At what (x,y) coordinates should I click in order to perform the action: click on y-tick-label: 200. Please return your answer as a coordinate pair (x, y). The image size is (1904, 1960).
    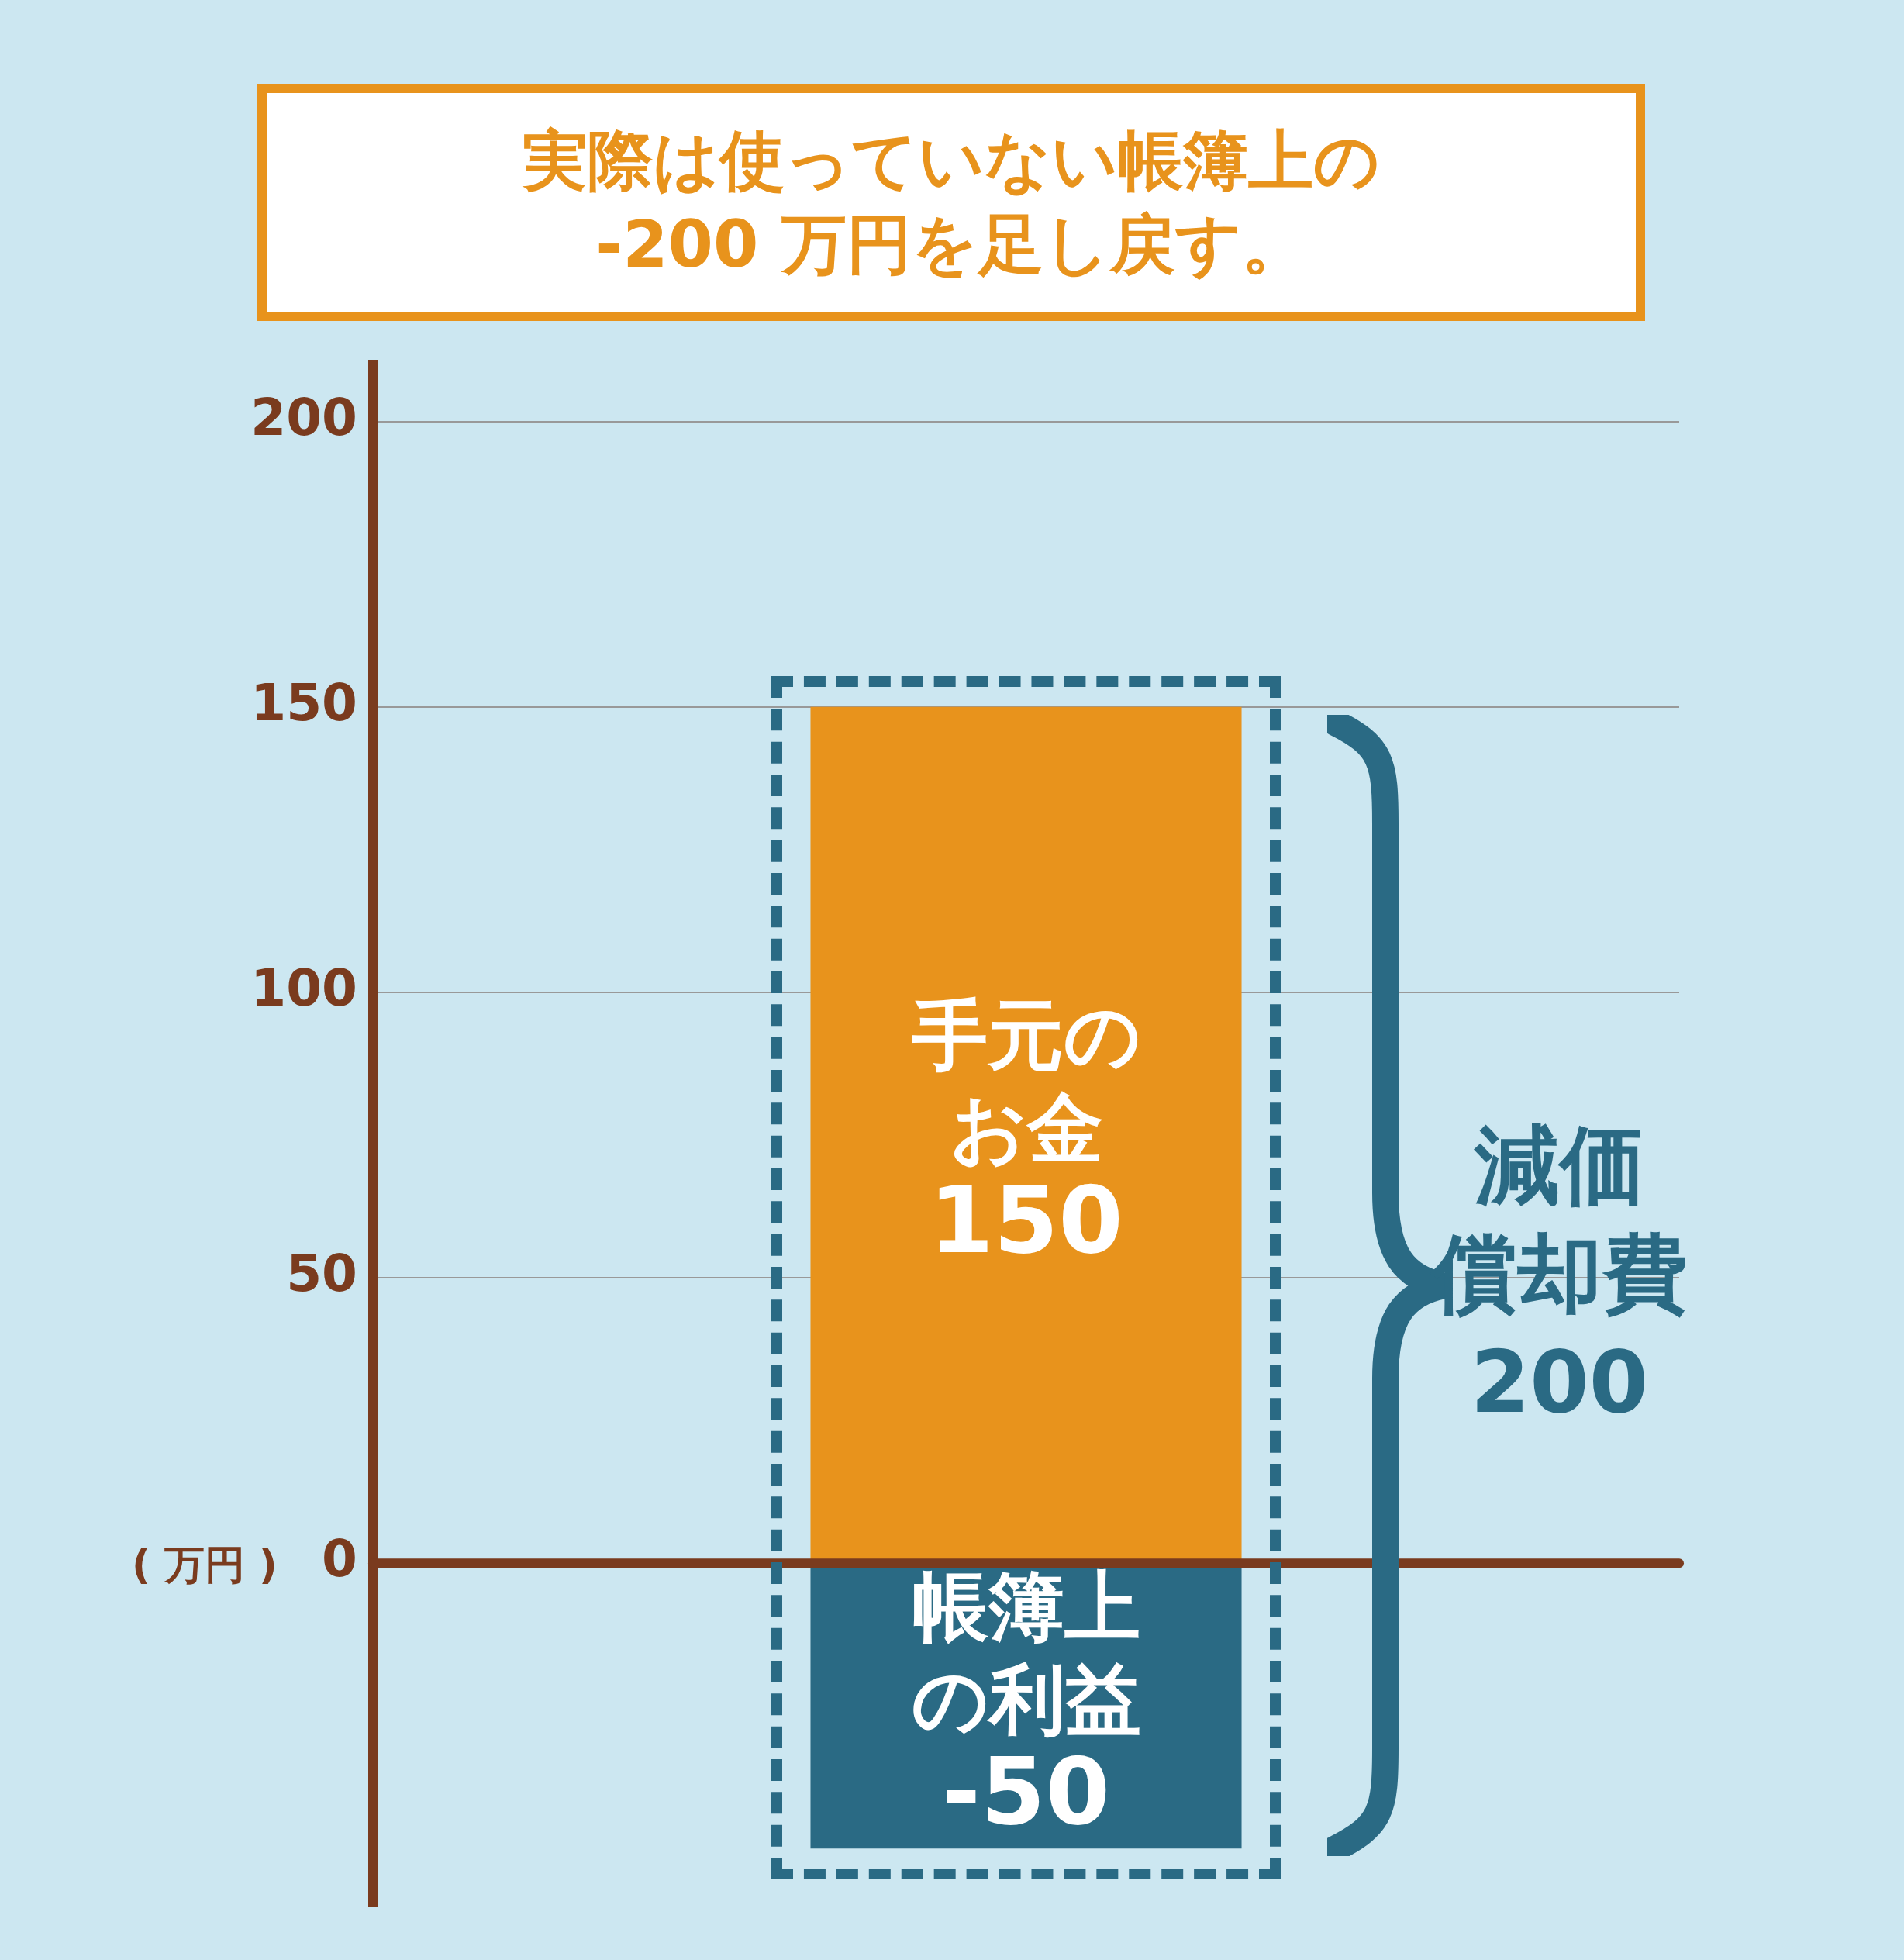
    Looking at the image, I should click on (303, 417).